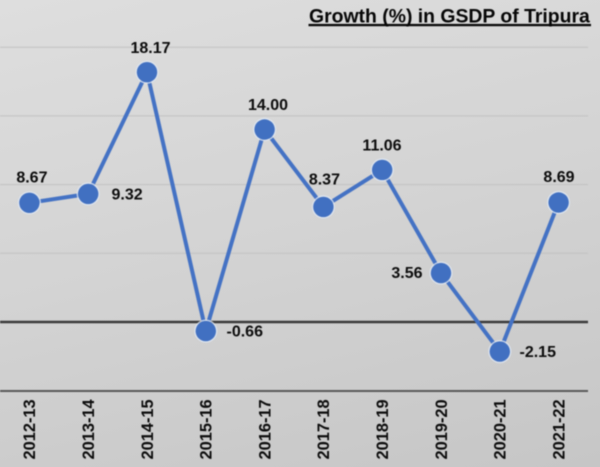 Image resolution: width=600 pixels, height=467 pixels. What do you see at coordinates (558, 177) in the screenshot?
I see `svg-text: 8.69` at bounding box center [558, 177].